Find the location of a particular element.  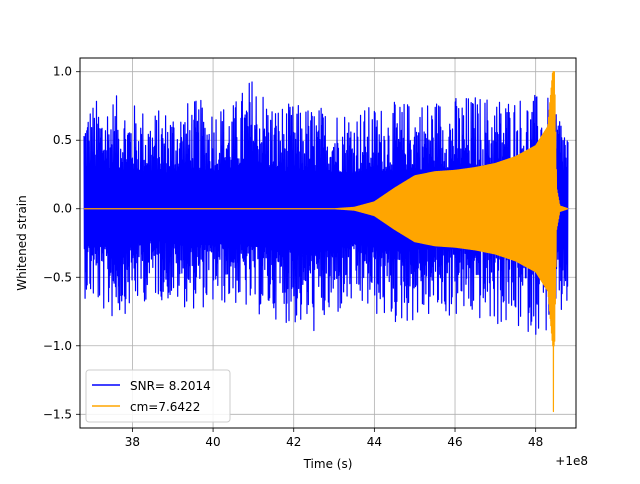

y-axis-ticks: 1.0 0.5 0.0 −0.5 −1.0 −1.5 is located at coordinates (61, 243).